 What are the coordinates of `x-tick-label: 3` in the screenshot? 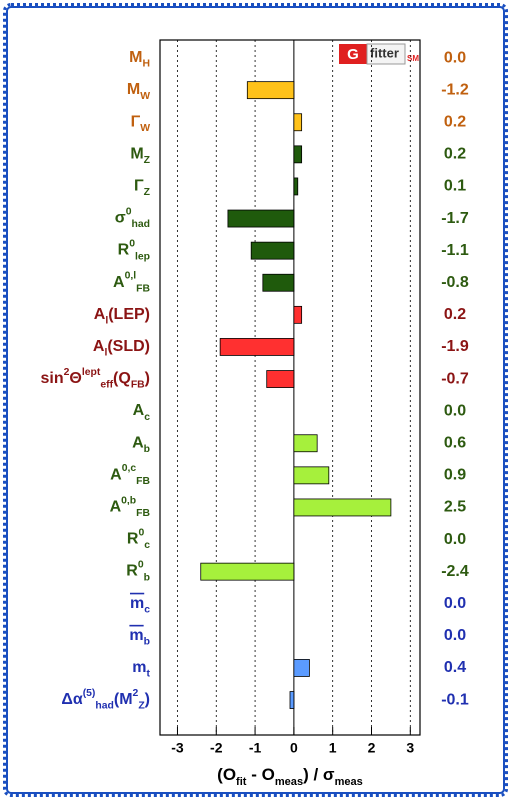 It's located at (410, 748).